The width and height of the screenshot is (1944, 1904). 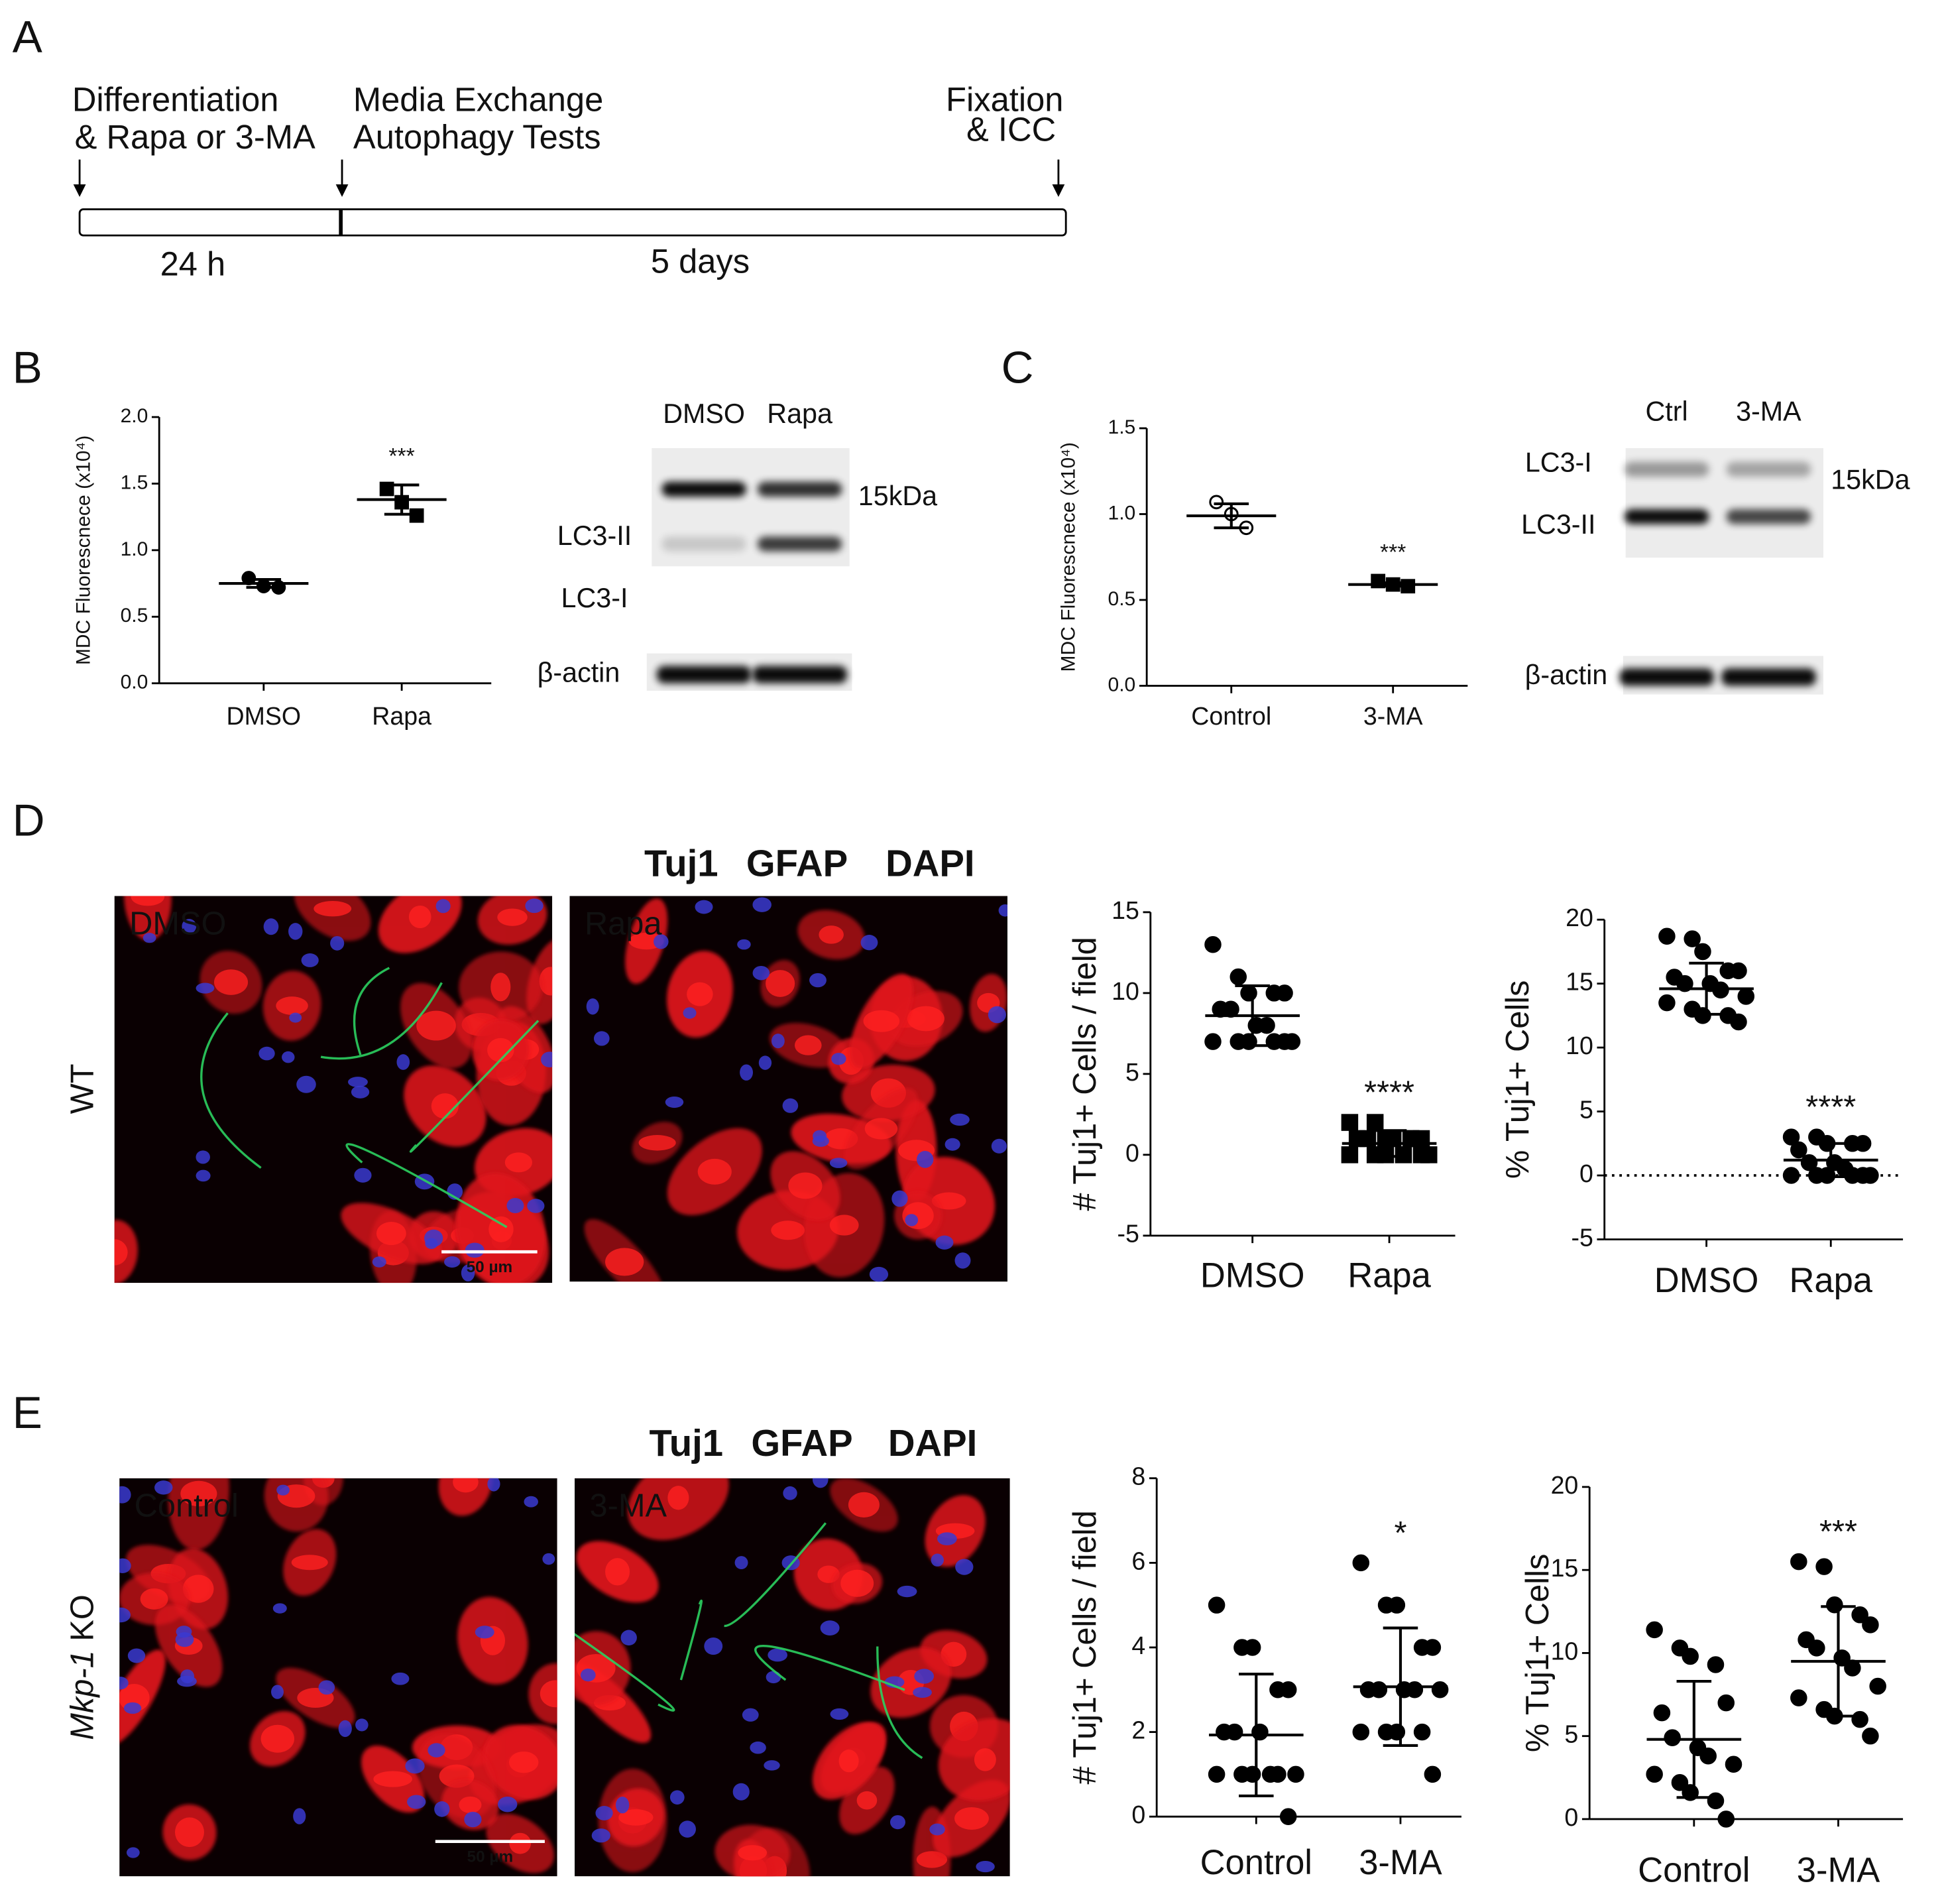 I want to click on error-bar, so click(x=1839, y=1661).